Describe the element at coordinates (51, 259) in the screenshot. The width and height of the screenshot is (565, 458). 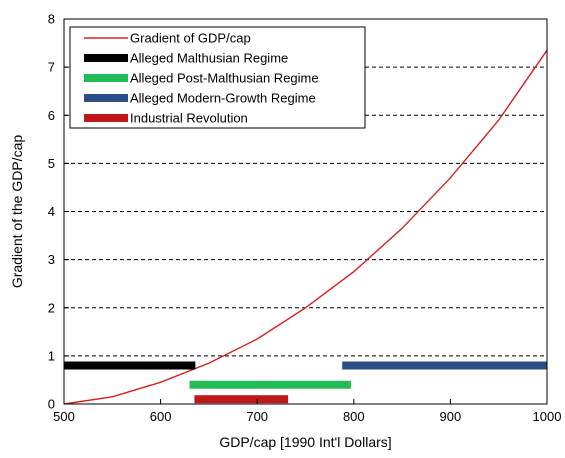
I see `y-tick-label: 3` at that location.